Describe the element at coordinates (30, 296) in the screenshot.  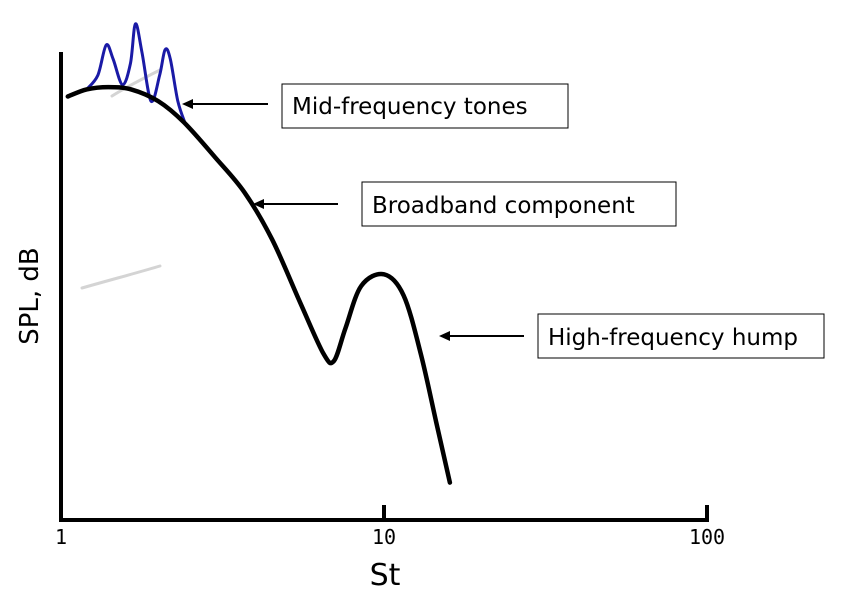
I see `y-axis-title: SPL, dB` at that location.